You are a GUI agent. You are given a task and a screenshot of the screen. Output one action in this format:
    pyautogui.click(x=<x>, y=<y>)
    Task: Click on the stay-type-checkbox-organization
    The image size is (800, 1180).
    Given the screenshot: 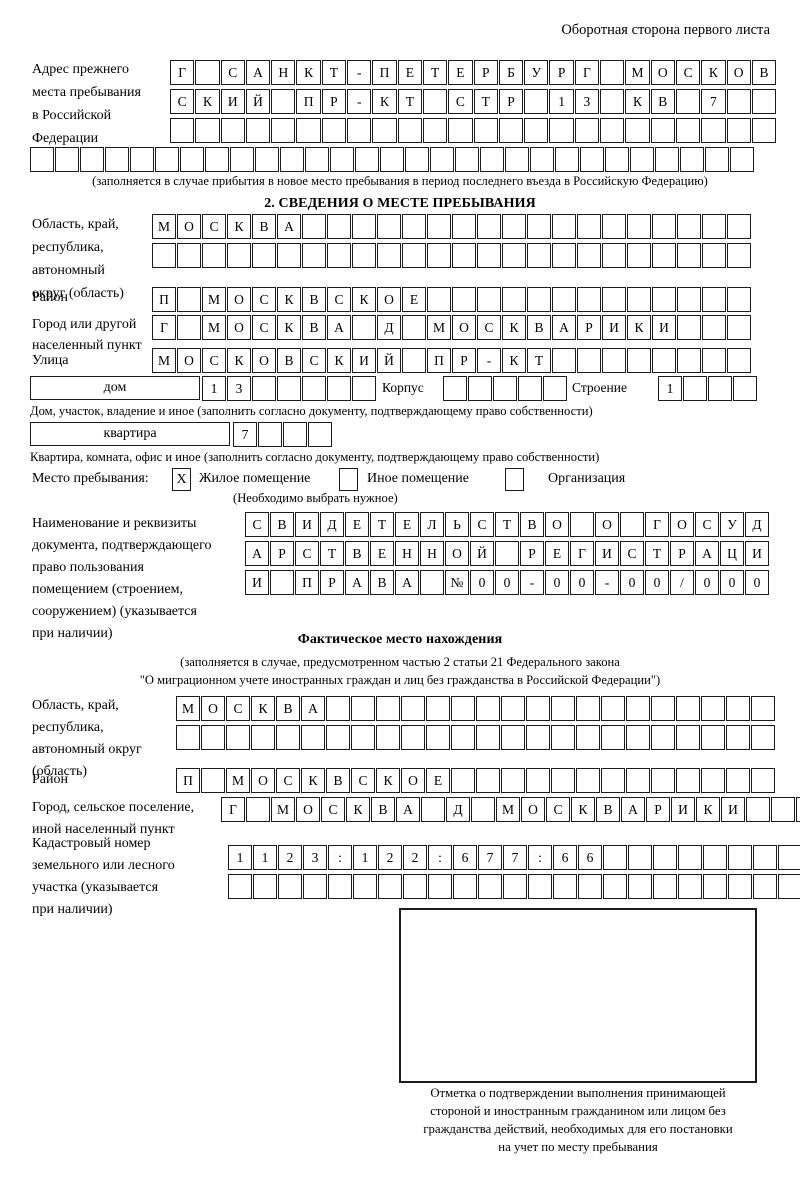 What is the action you would take?
    pyautogui.click(x=514, y=479)
    